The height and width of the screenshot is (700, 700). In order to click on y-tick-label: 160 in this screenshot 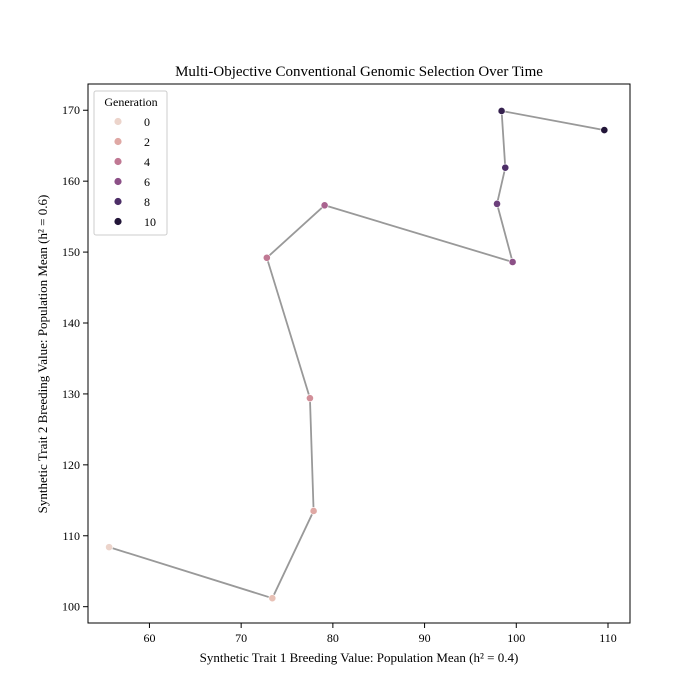, I will do `click(71, 181)`.